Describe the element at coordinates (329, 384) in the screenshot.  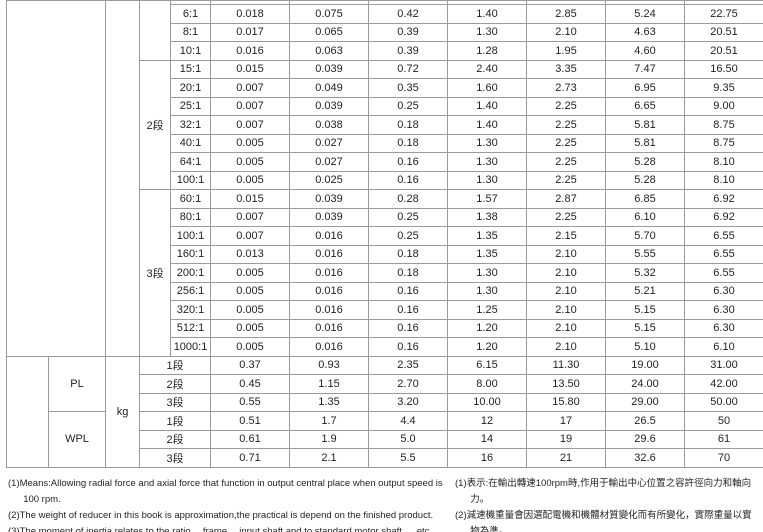
I see `value-cell: 1.15` at that location.